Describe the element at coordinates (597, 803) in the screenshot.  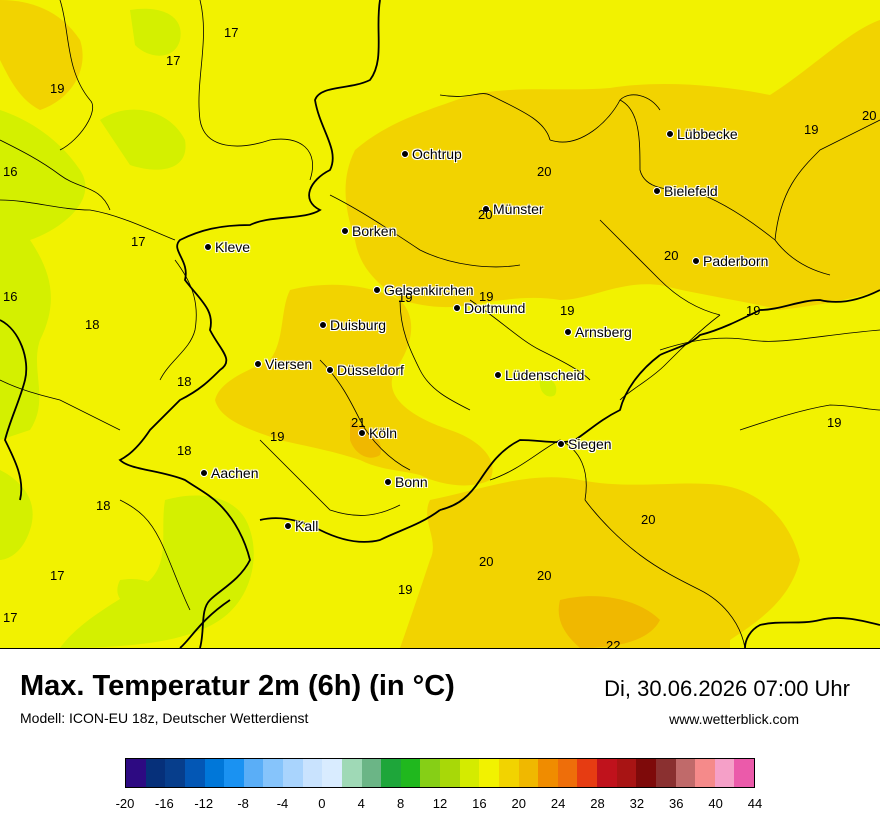
I see `scale-tick-label: 28` at that location.